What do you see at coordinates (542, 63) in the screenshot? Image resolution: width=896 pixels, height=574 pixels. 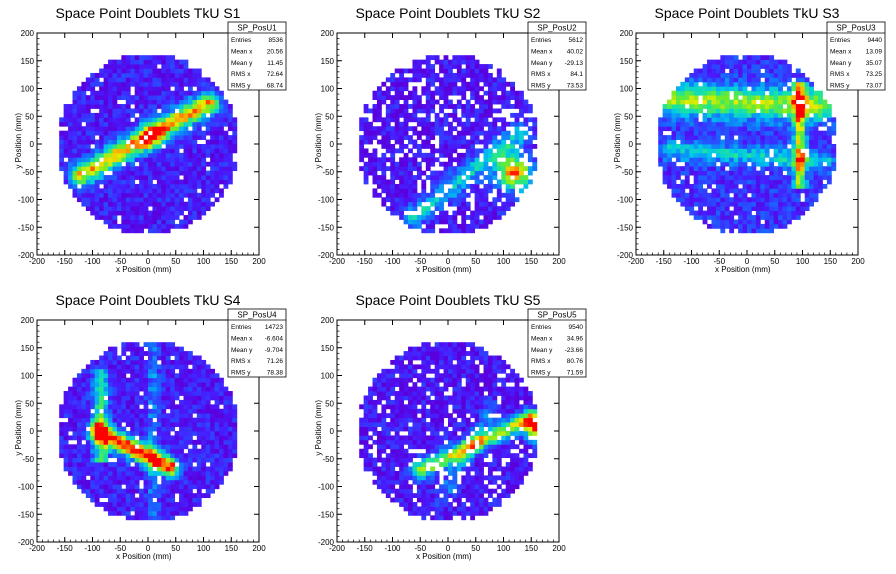 I see `stats-label: Mean y` at bounding box center [542, 63].